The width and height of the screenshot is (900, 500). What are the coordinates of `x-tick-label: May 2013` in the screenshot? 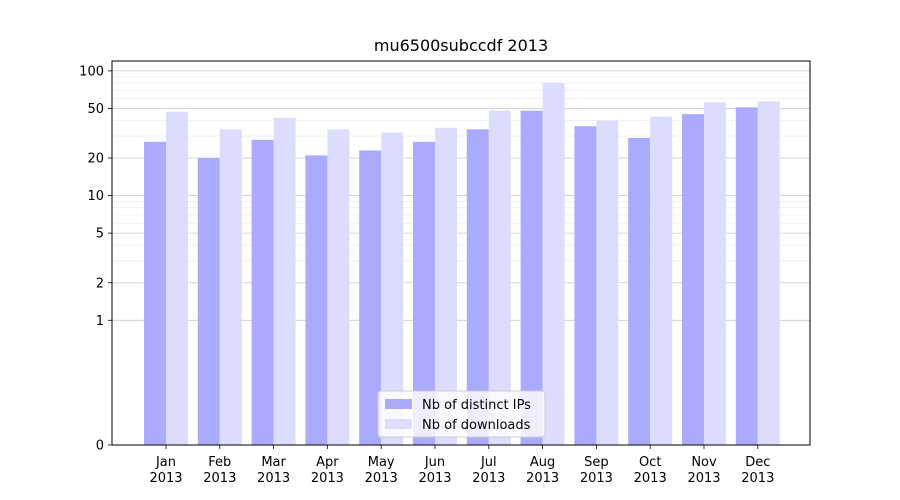 It's located at (381, 470).